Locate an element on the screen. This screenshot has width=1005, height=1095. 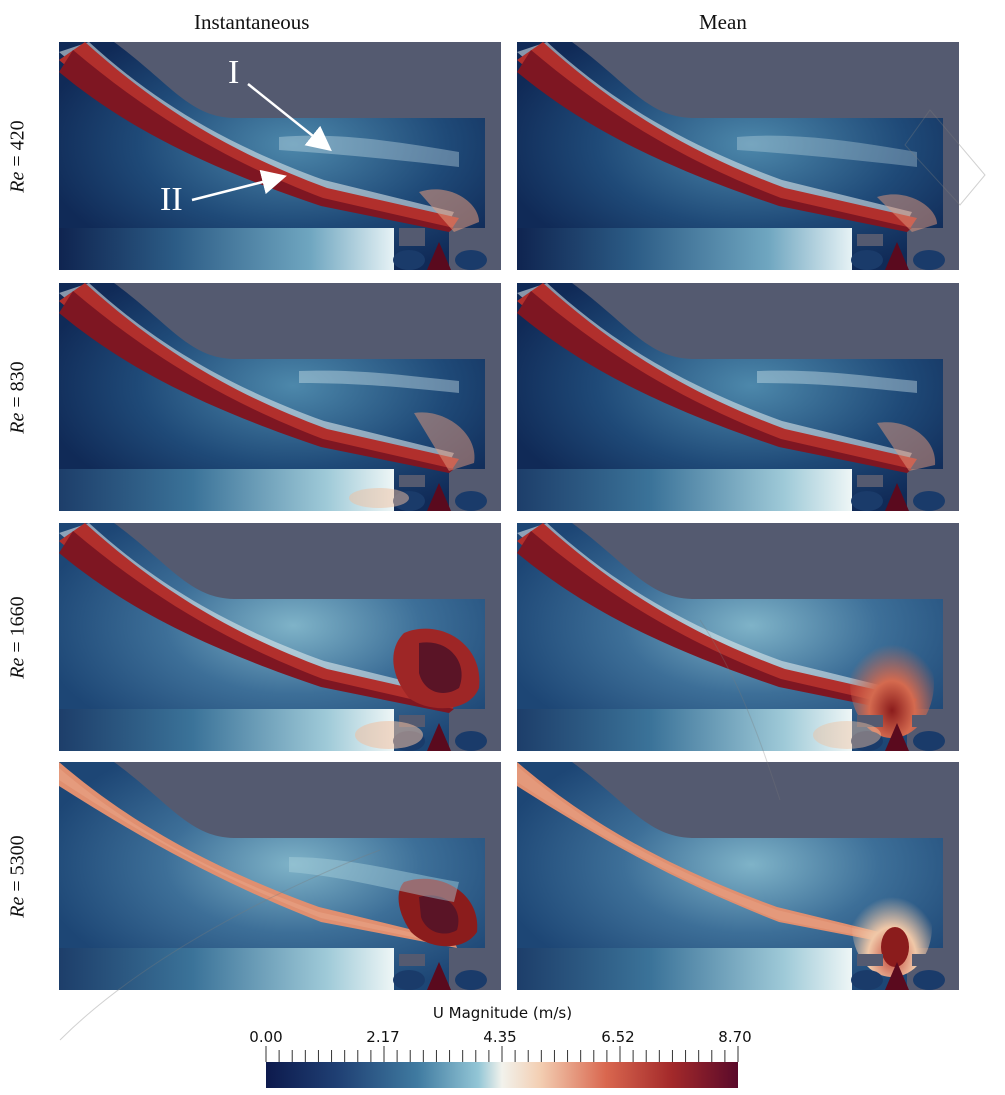
annotation-label-ii: II is located at coordinates (171, 199).